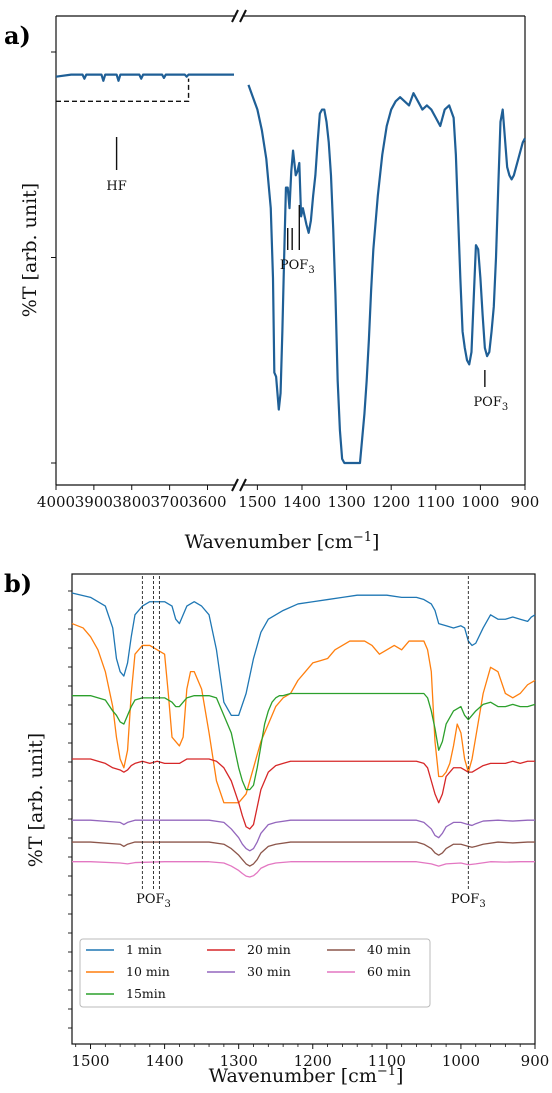 The width and height of the screenshot is (552, 1093). I want to click on legend: 1 min 10 min 15min 20 min 30 min 40 min 60 min, so click(255, 973).